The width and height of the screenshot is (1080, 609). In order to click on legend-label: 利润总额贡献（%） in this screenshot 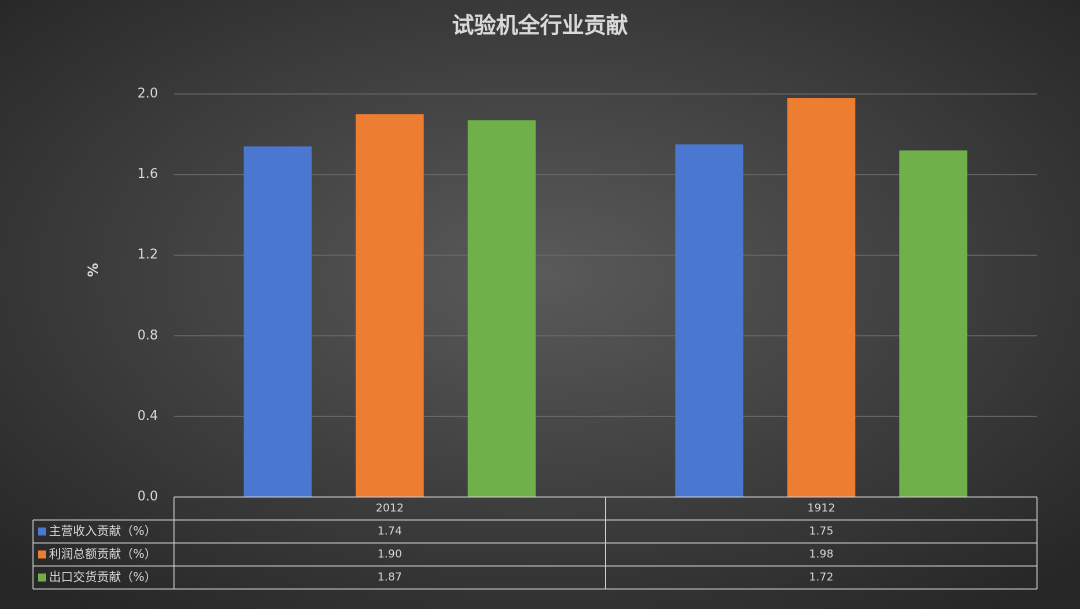, I will do `click(102, 553)`.